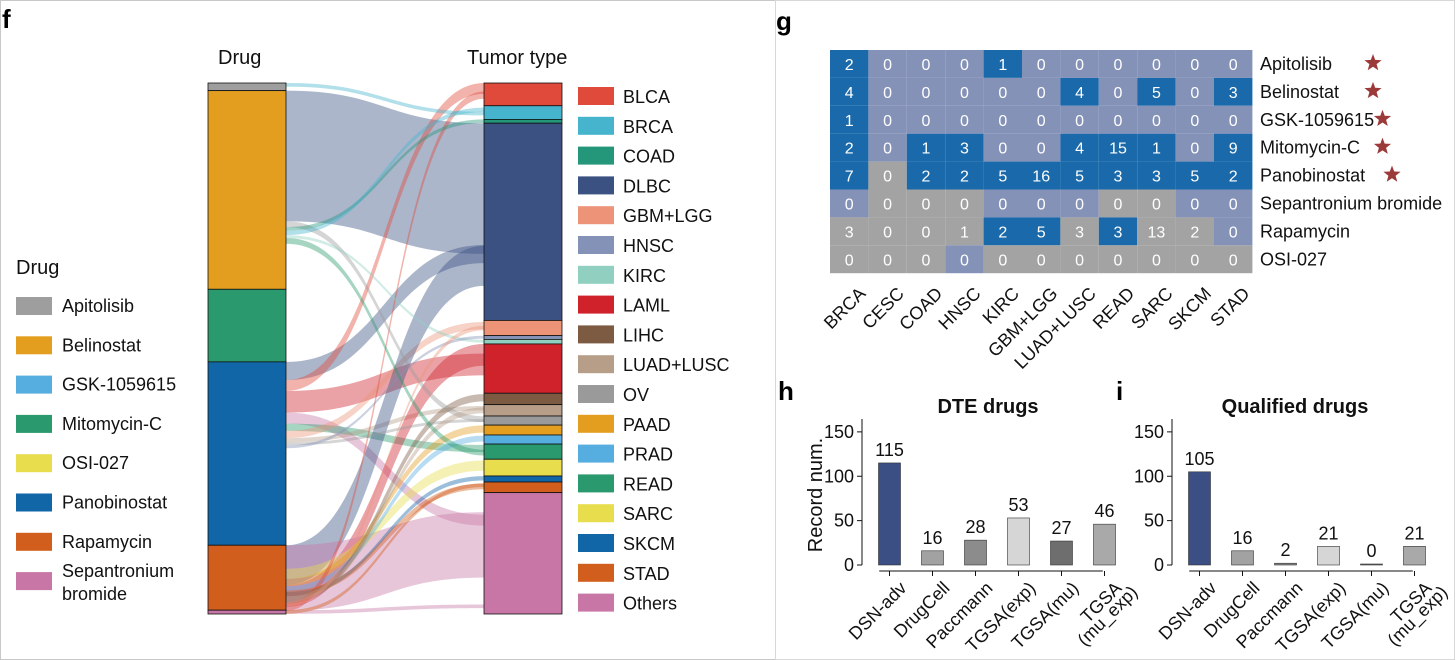  What do you see at coordinates (1041, 119) in the screenshot?
I see `heatmap-cell-gsk-1059615-gbm-lgg` at bounding box center [1041, 119].